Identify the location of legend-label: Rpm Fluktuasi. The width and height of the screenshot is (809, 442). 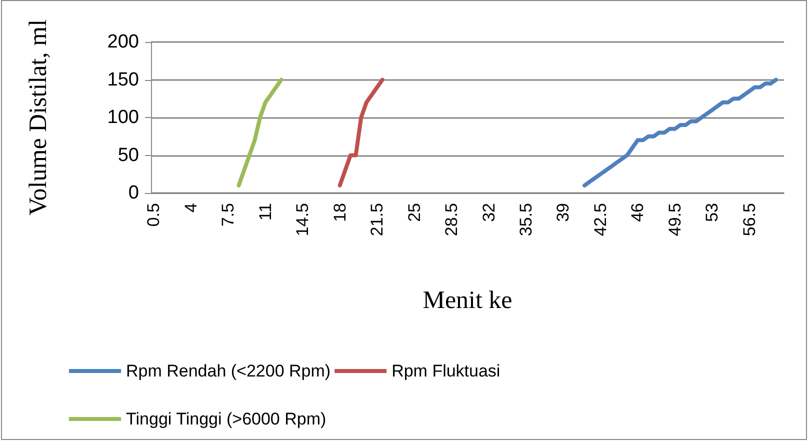
(446, 371).